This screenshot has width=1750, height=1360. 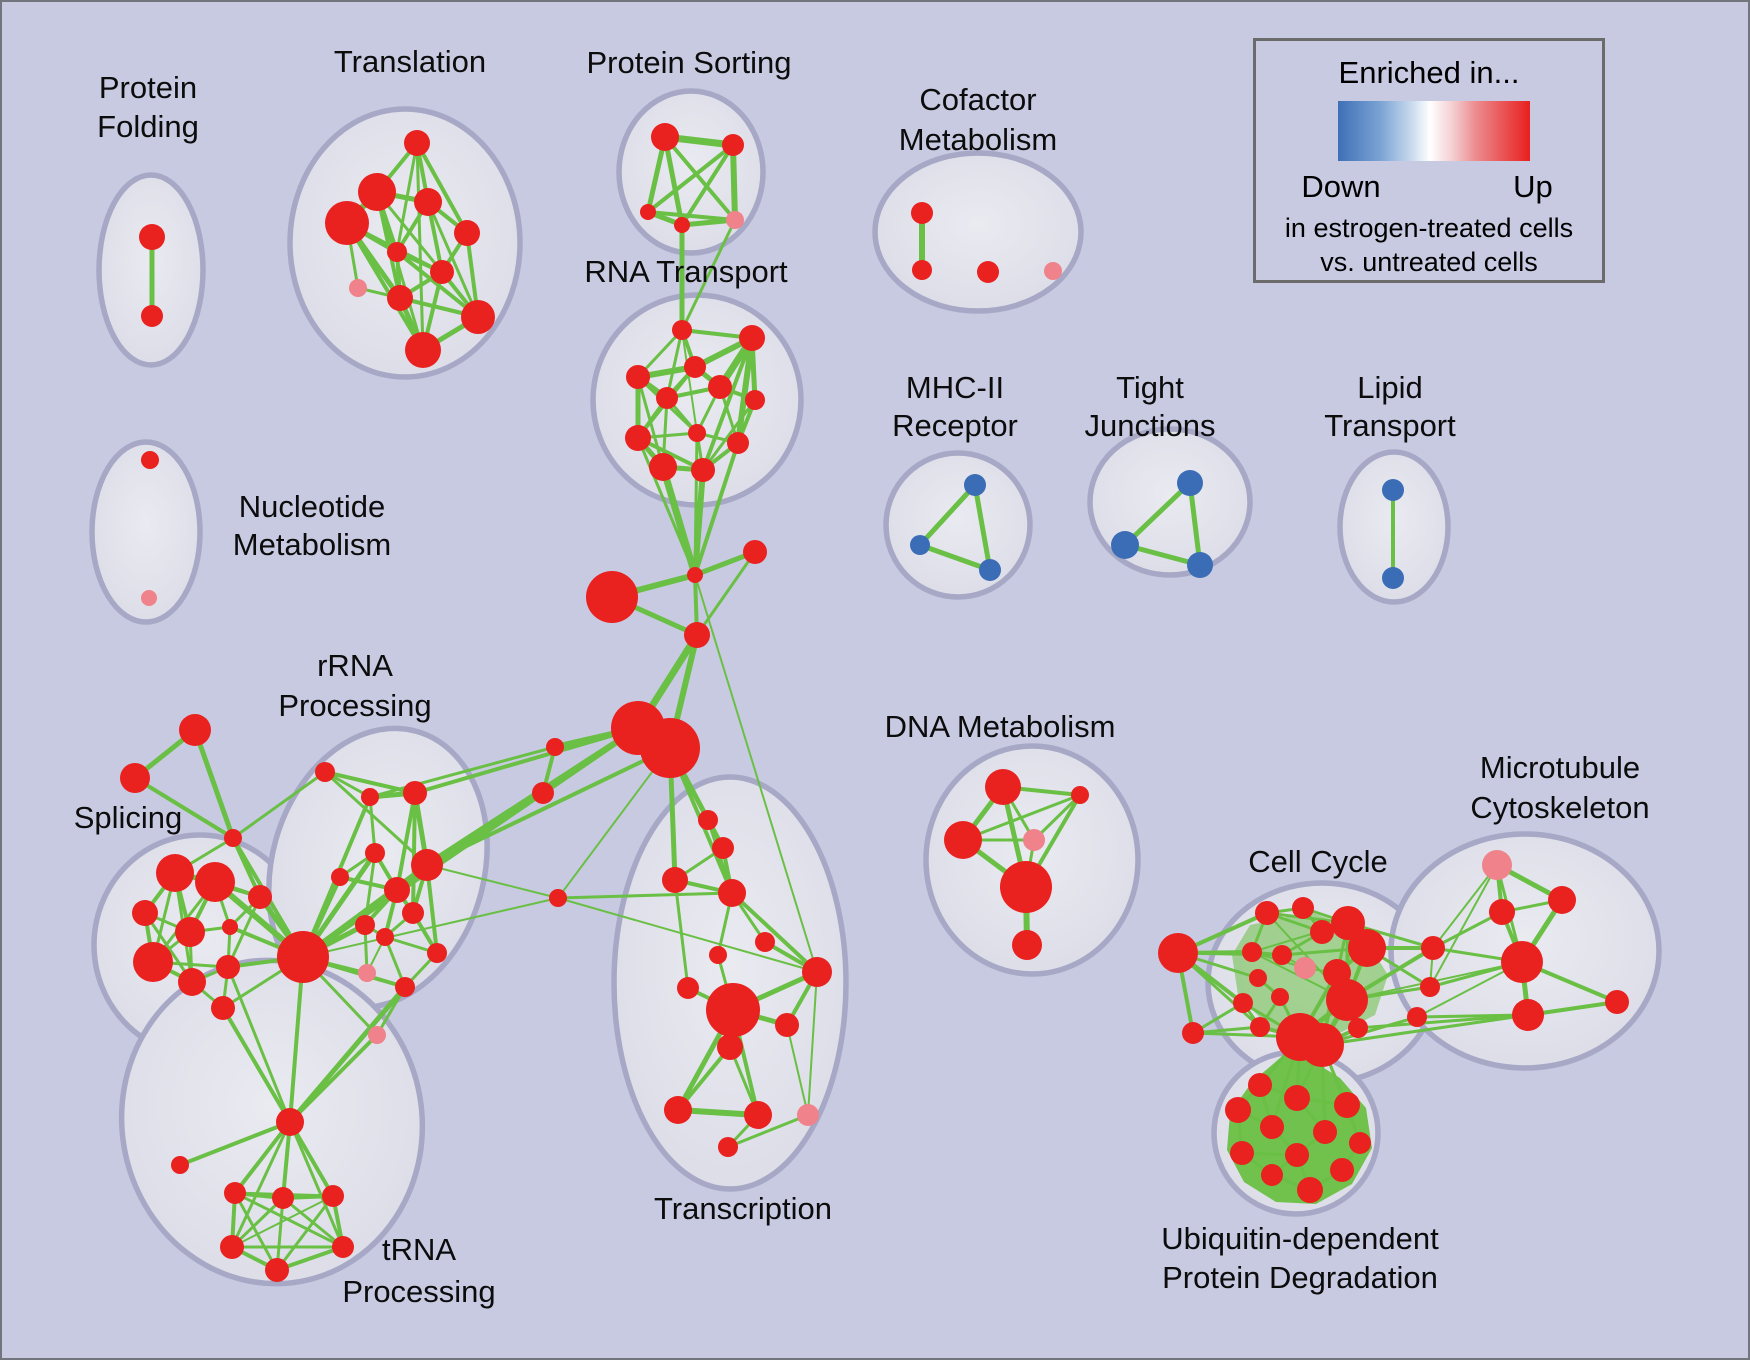 I want to click on cluster-label-cofactor-metabolism: Cofactor Metabolism, so click(x=978, y=119).